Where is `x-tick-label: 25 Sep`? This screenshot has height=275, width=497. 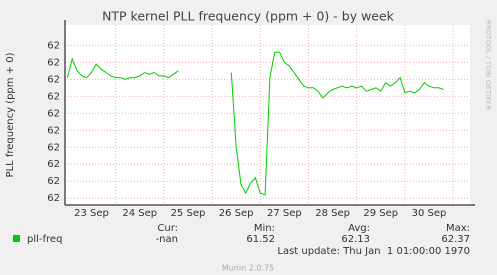 x-tick-label: 25 Sep is located at coordinates (188, 213).